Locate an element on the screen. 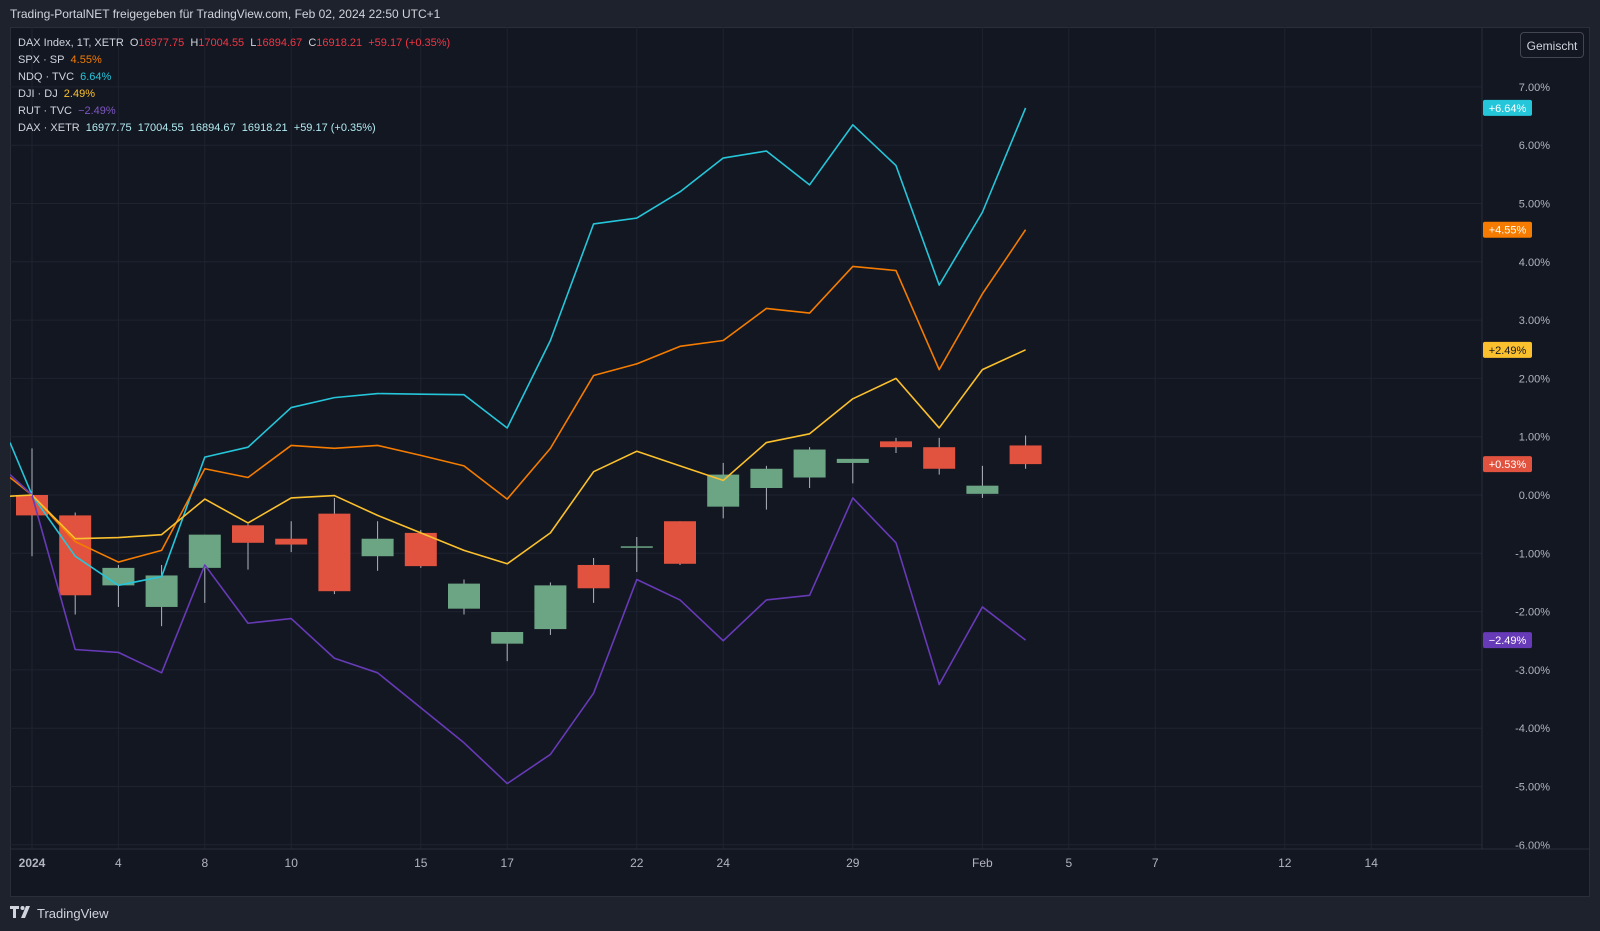  x-tick-label: 14 is located at coordinates (1372, 863).